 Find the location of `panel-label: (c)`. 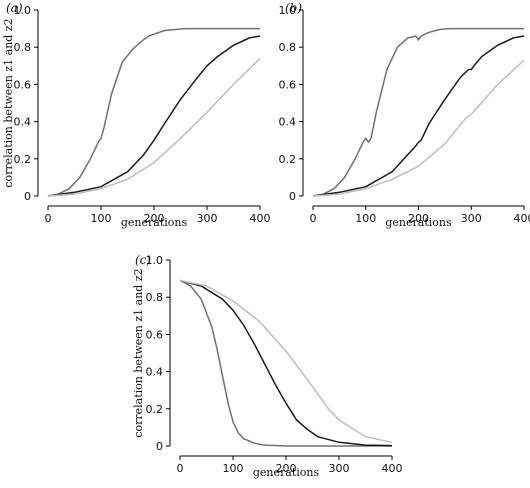

panel-label: (c) is located at coordinates (143, 260).